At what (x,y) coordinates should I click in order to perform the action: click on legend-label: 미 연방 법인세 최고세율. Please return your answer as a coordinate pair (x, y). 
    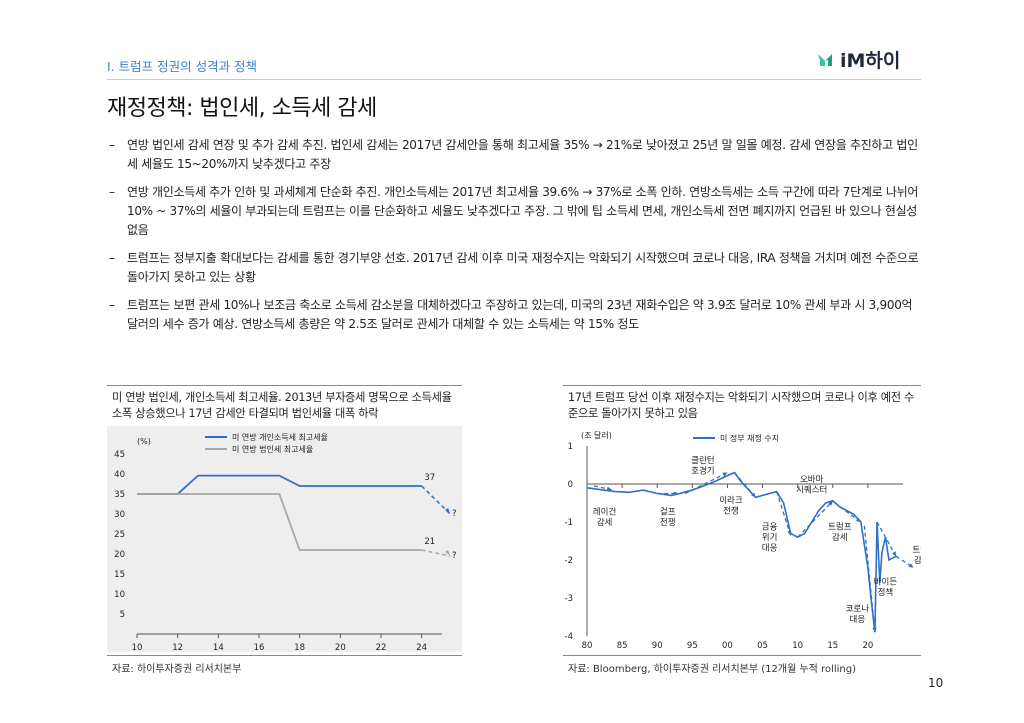
    Looking at the image, I should click on (272, 449).